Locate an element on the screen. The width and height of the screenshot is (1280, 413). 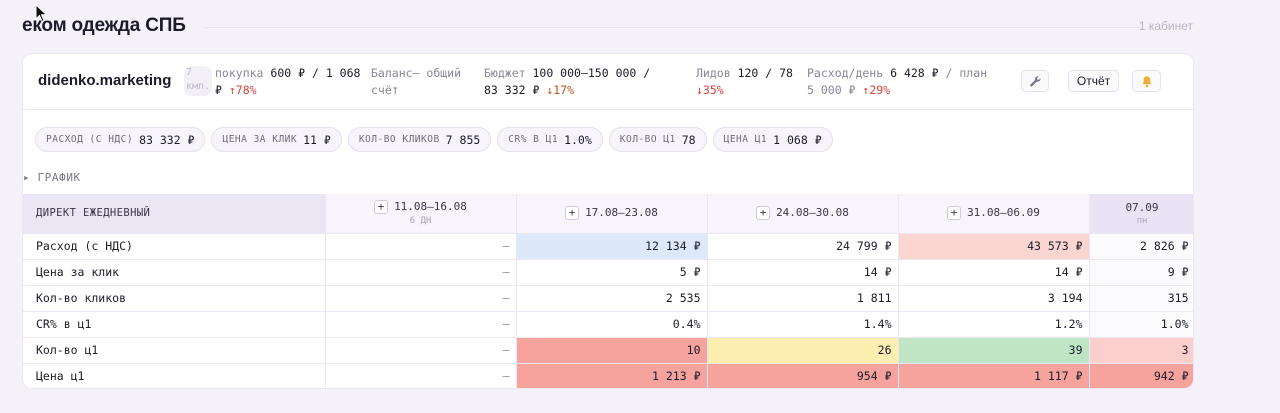
table-row-header: ДИРЕКТ ЕЖЕДНЕВНЫЙ is located at coordinates (174, 214).